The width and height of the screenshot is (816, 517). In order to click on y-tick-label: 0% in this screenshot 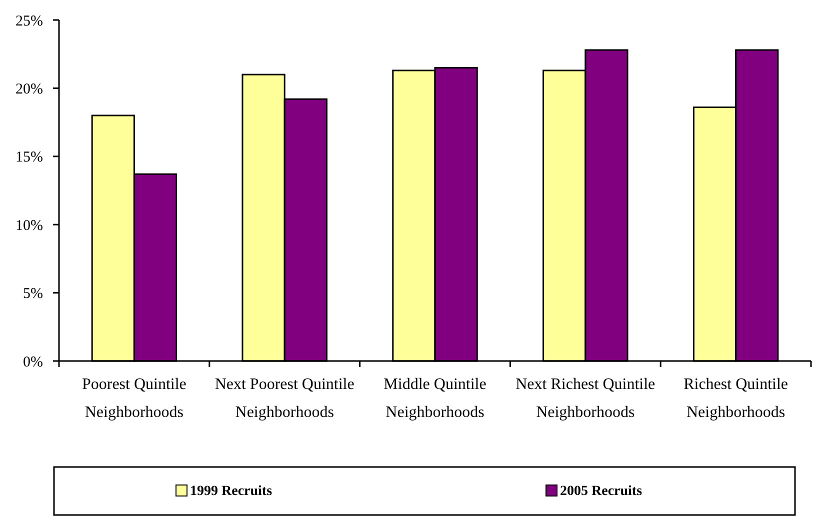, I will do `click(33, 362)`.